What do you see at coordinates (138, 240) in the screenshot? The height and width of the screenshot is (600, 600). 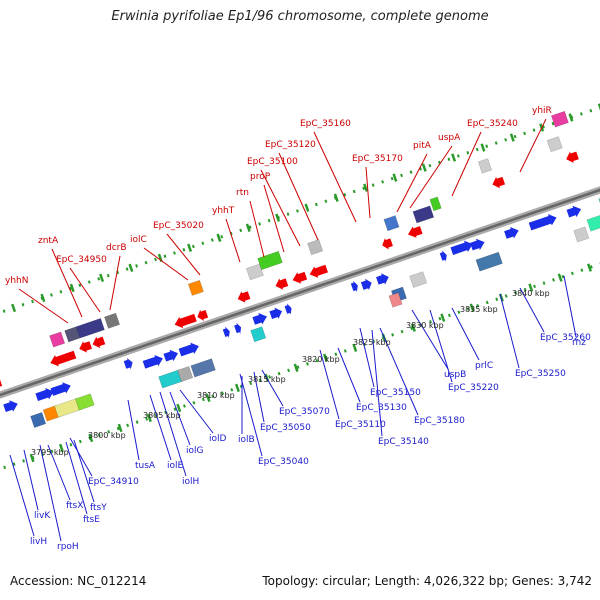 I see `gene-label-top: iolC` at bounding box center [138, 240].